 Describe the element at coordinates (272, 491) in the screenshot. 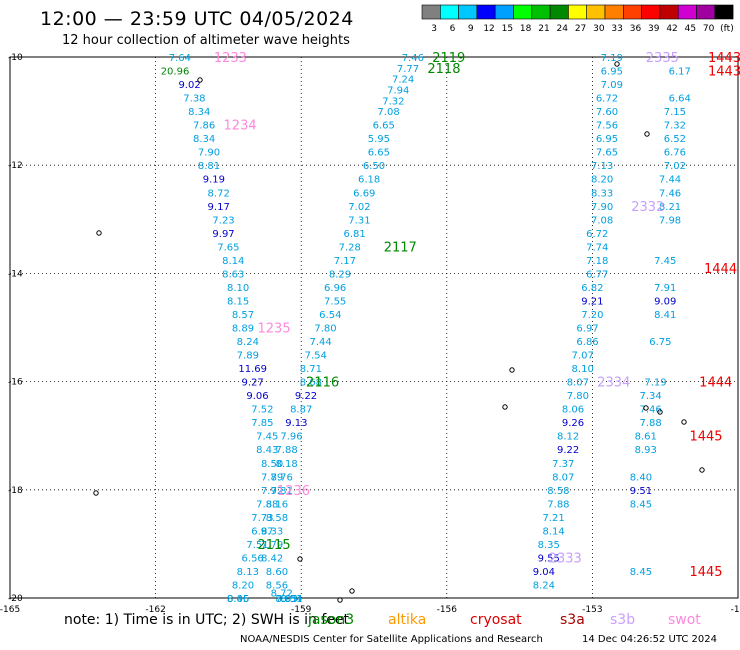

I see `wave-height-value-swot: 7.92` at that location.